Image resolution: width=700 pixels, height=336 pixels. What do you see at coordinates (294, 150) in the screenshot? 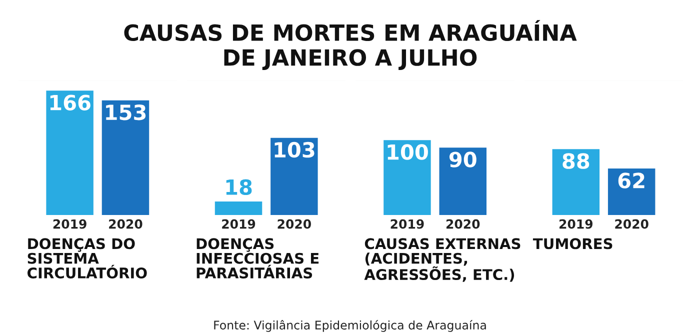
I see `data-label: 103` at bounding box center [294, 150].